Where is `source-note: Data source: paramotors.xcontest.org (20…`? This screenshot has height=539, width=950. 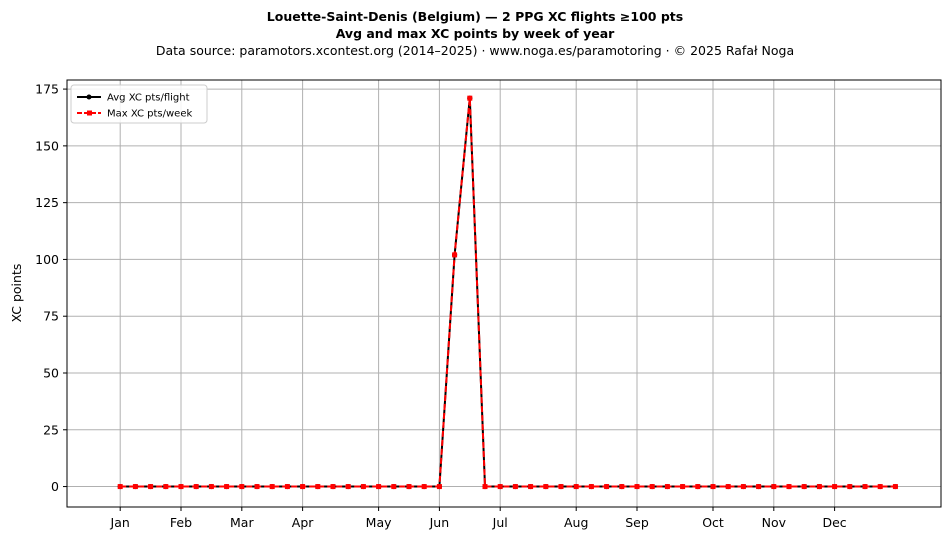
source-note: Data source: paramotors.xcontest.org (20… is located at coordinates (475, 50).